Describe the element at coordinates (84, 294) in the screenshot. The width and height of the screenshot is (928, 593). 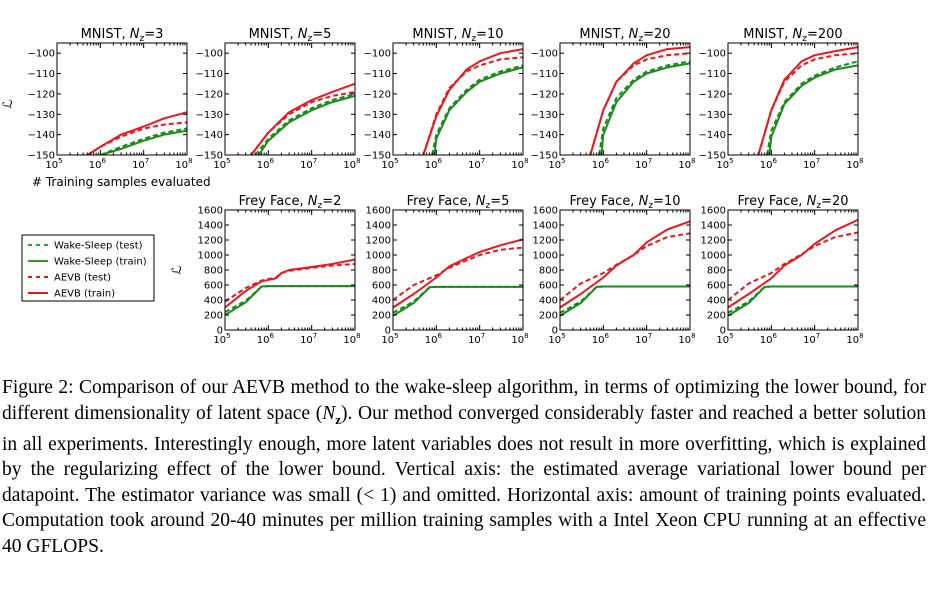
I see `legend-label: AEVB (train)` at that location.